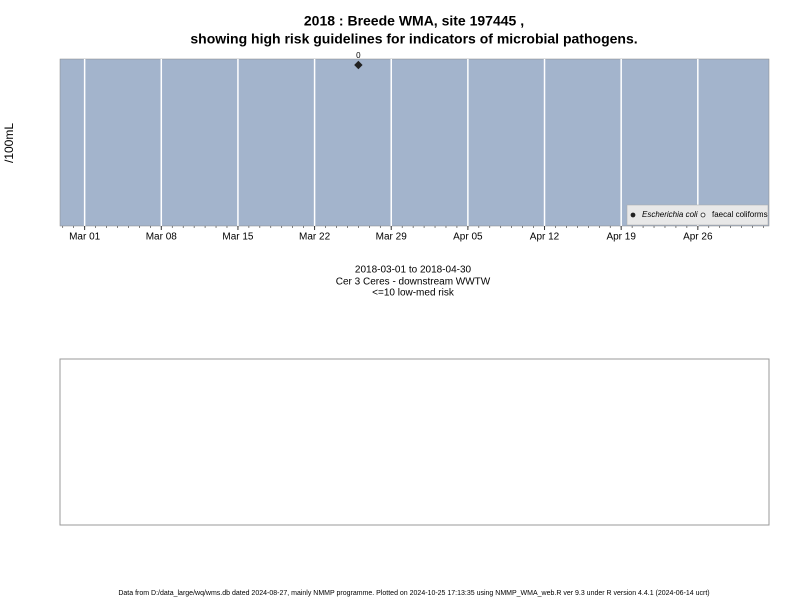 Image resolution: width=800 pixels, height=600 pixels. Describe the element at coordinates (698, 237) in the screenshot. I see `x-tick-label: Apr 26` at that location.